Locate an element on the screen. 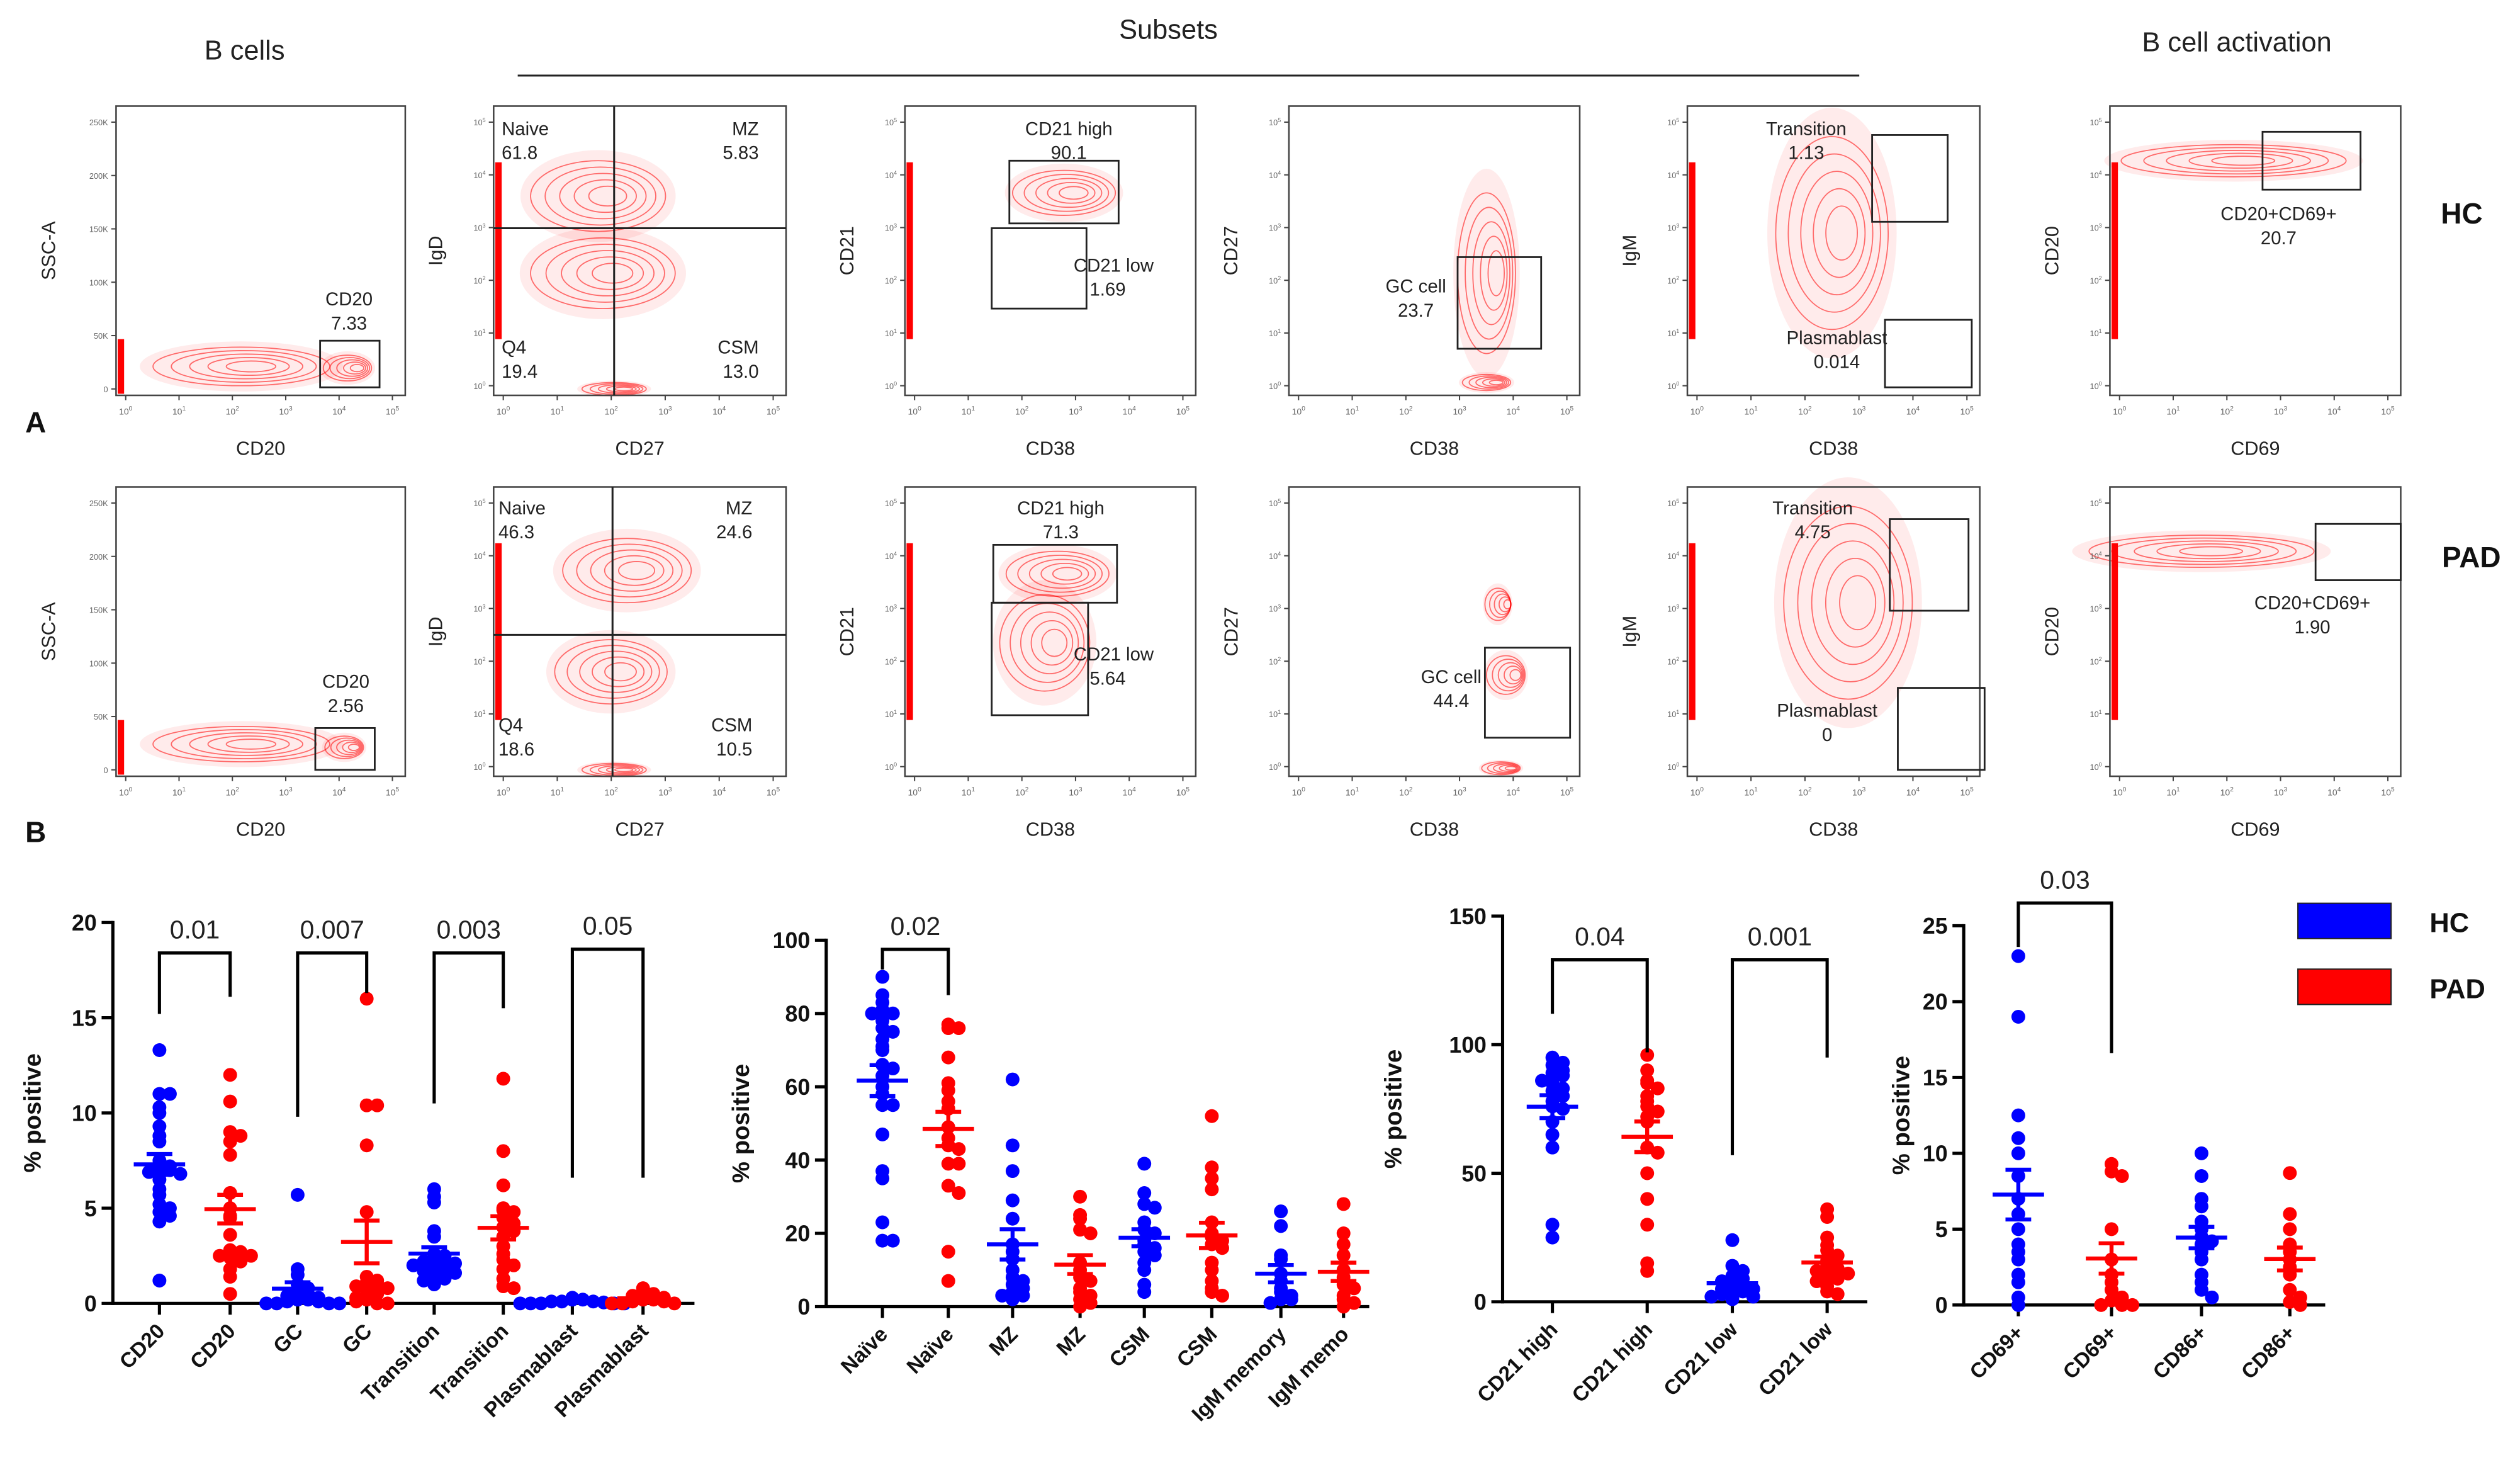 The image size is (2520, 1477). gate-name: CD21 high is located at coordinates (1069, 128).